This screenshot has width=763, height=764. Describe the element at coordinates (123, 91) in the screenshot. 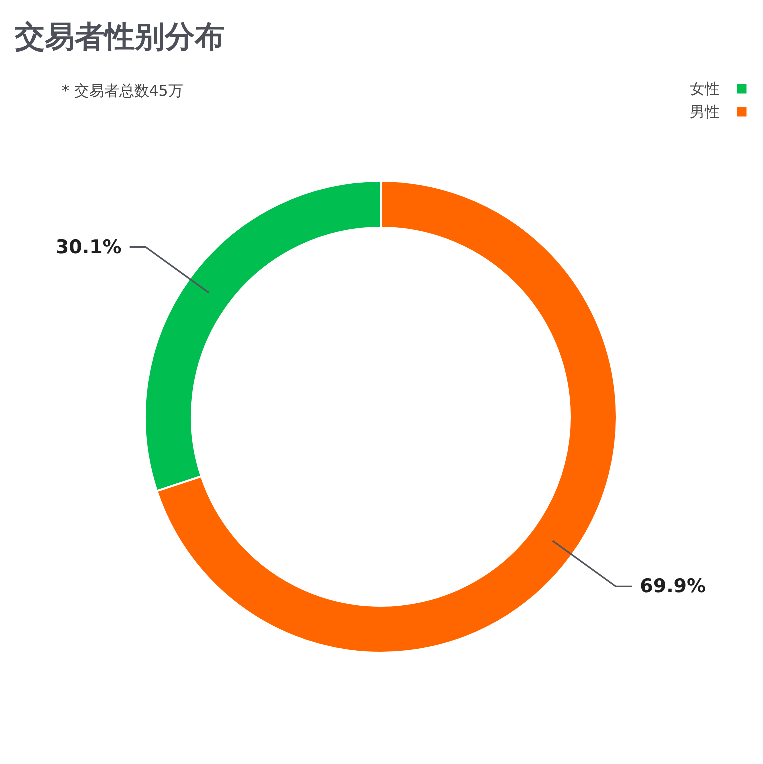

I see `chart-subtitle: * 交易者总数45万` at that location.